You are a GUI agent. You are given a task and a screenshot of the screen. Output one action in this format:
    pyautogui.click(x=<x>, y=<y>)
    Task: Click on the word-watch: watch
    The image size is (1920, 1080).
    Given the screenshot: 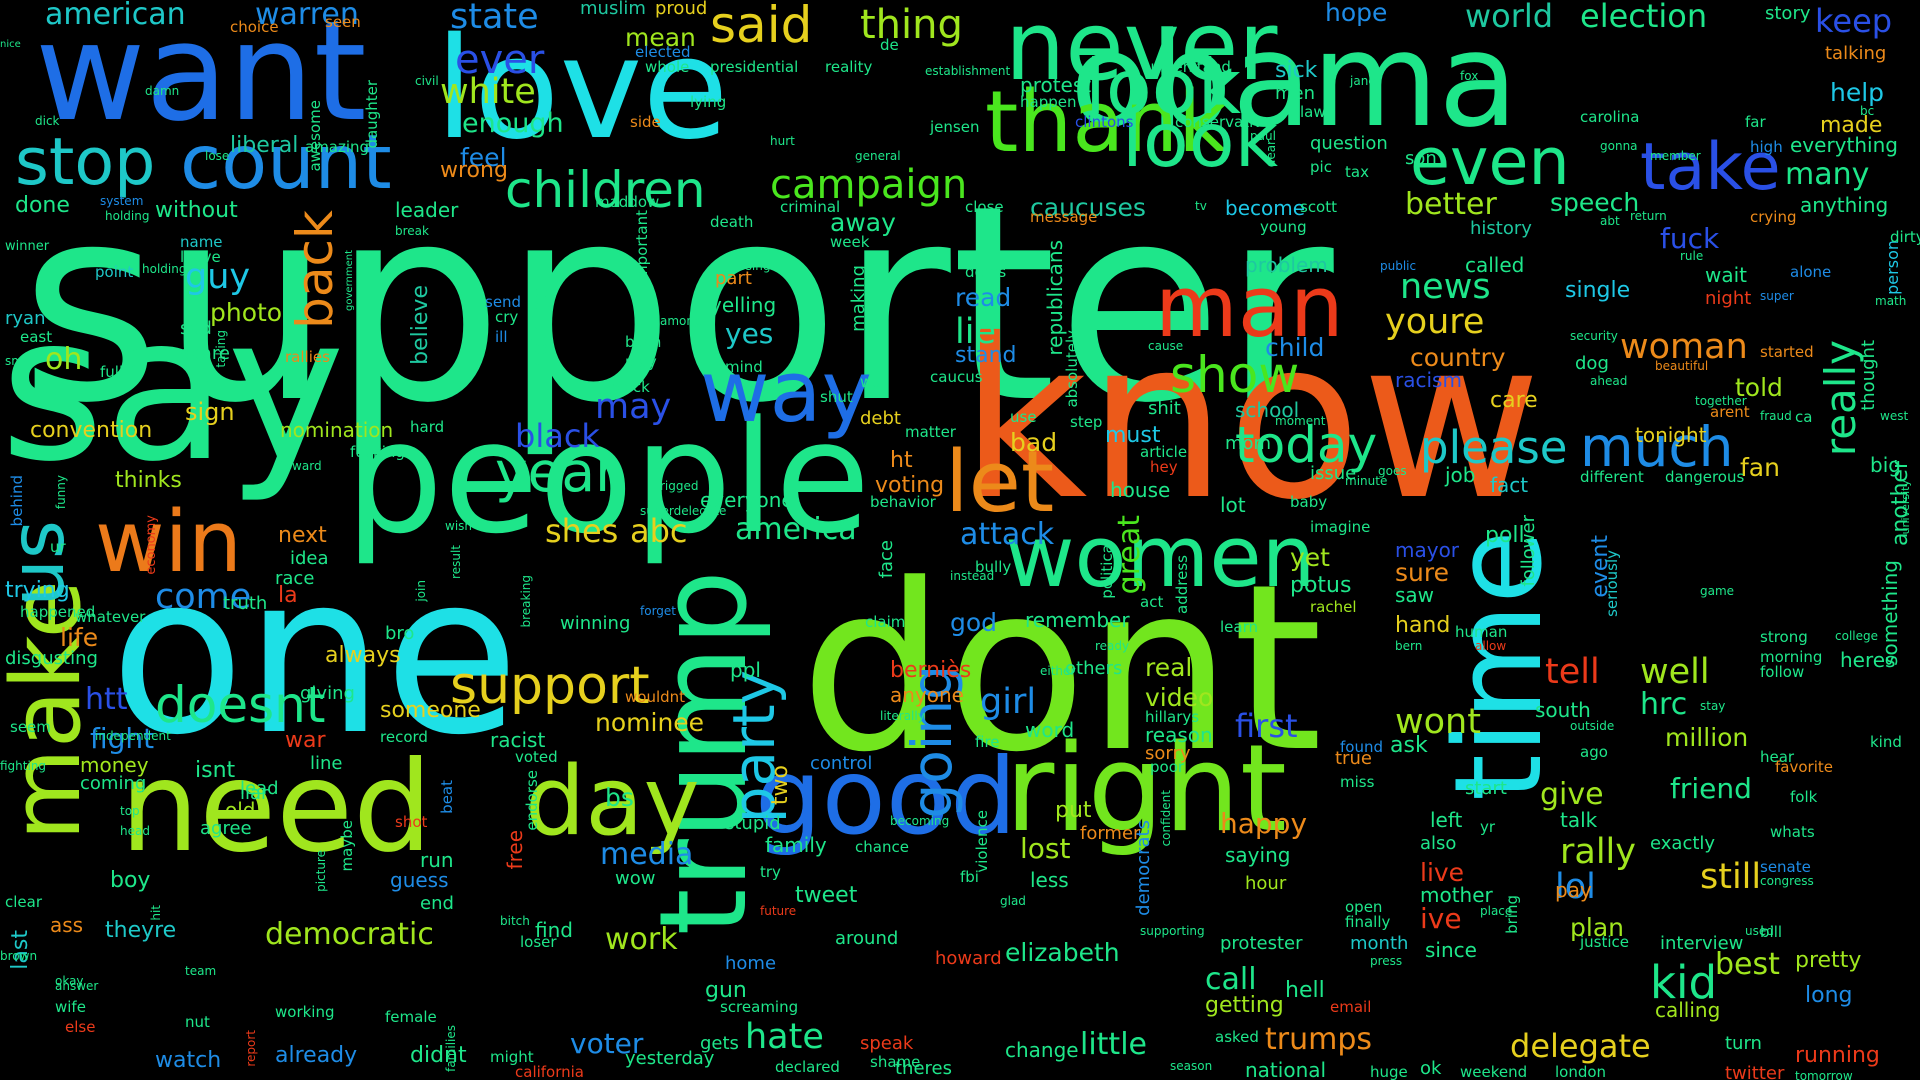 What is the action you would take?
    pyautogui.click(x=188, y=1060)
    